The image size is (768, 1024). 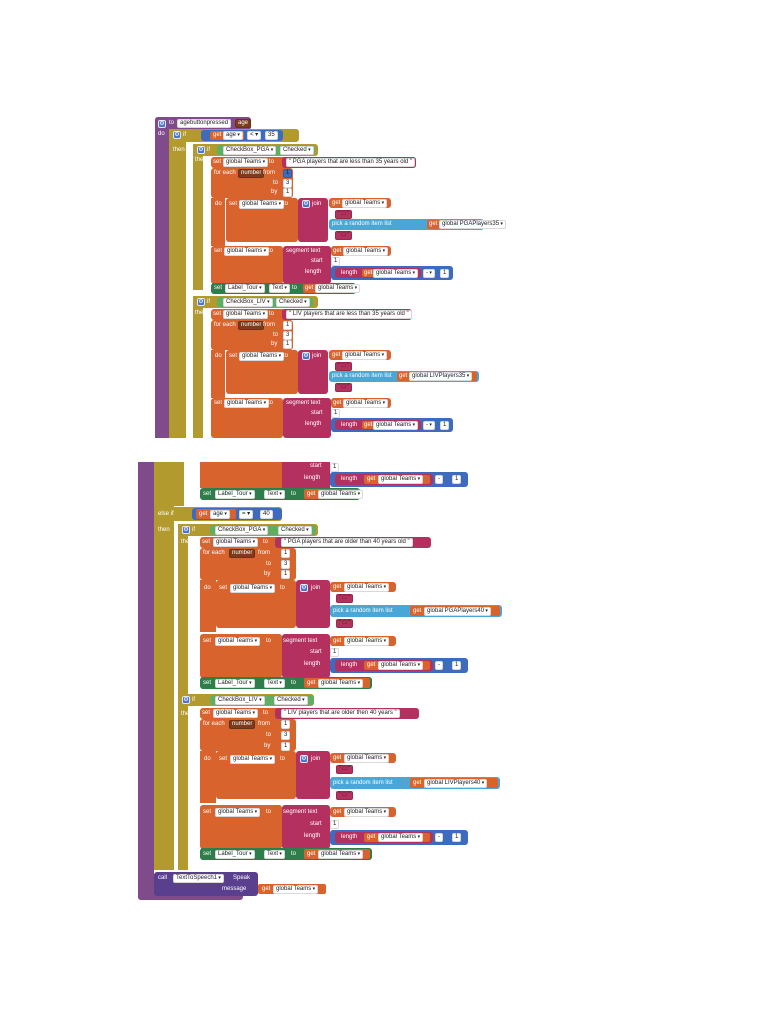 What do you see at coordinates (271, 135) in the screenshot?
I see `number-35: 35` at bounding box center [271, 135].